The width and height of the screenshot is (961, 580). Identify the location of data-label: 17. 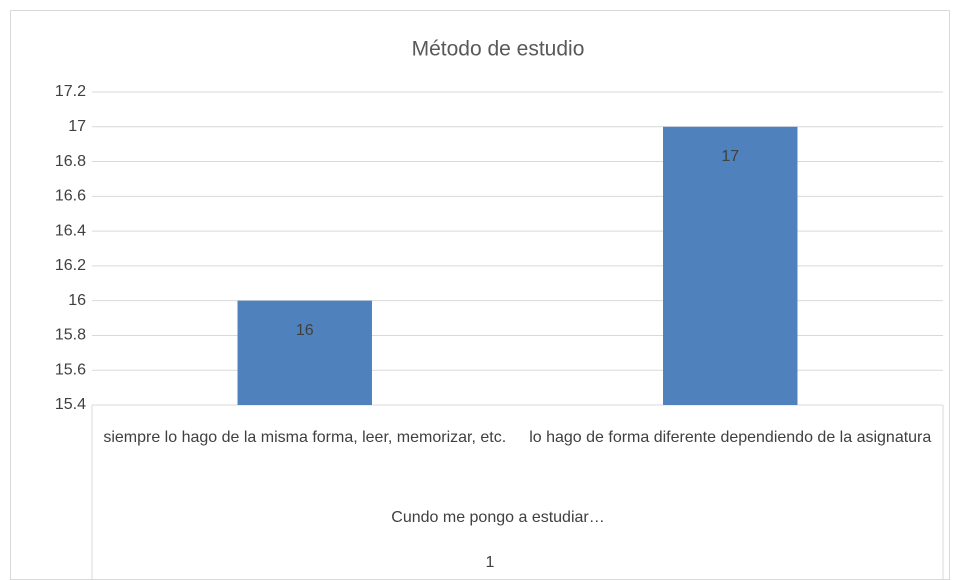
(730, 156).